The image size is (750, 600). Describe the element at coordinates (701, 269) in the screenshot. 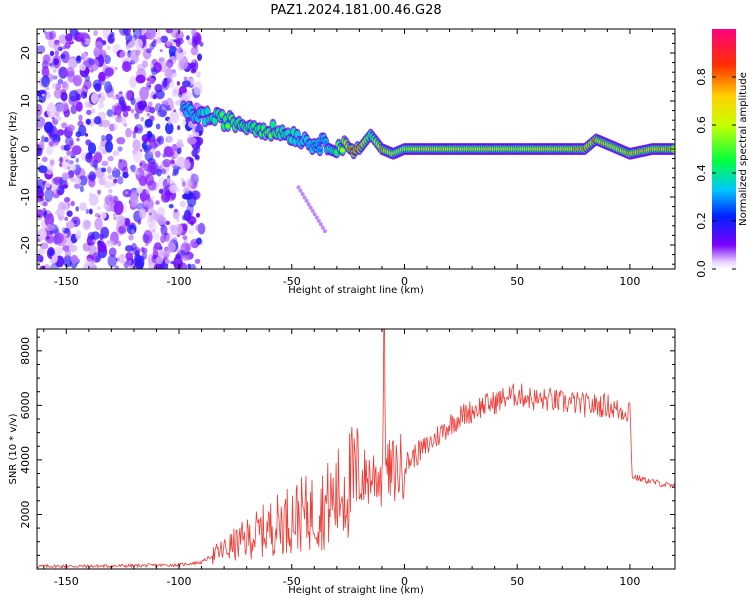

I see `colorbar-tick-label: 0.0` at that location.